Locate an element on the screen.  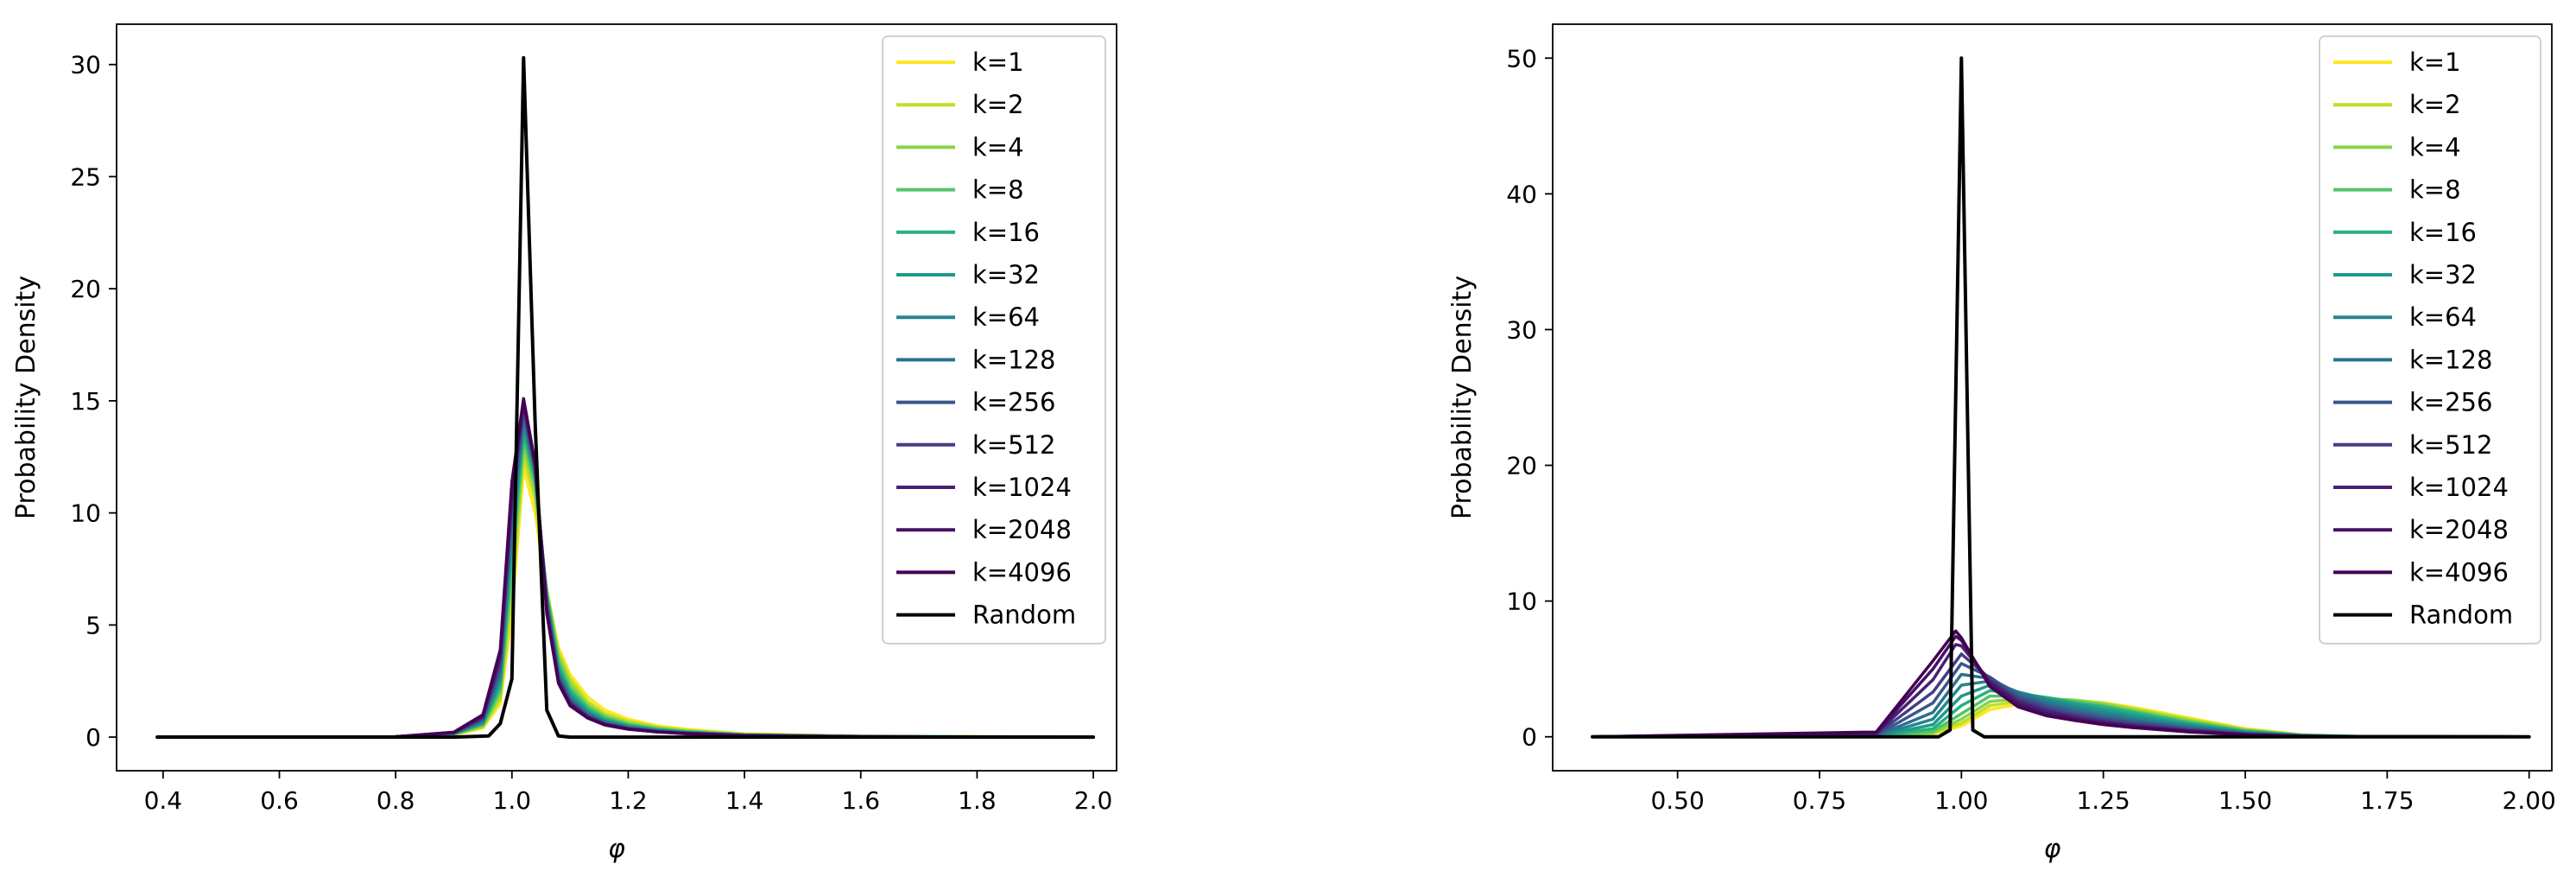
x-tick-label: 1.8 is located at coordinates (977, 800).